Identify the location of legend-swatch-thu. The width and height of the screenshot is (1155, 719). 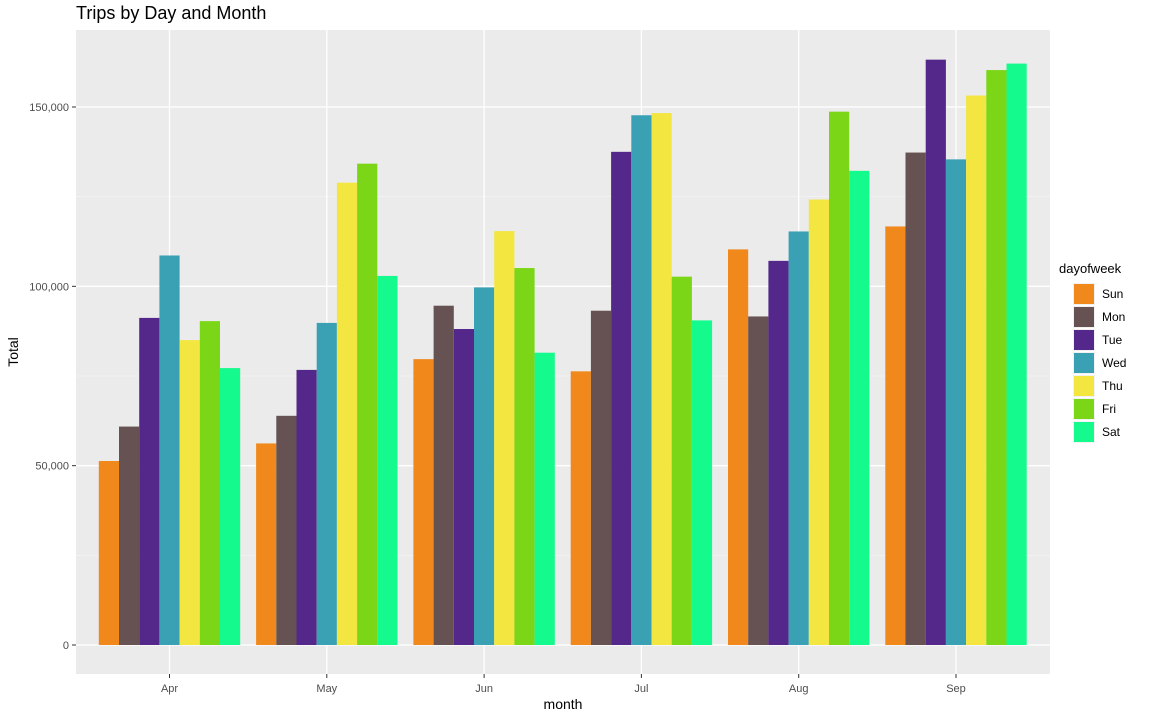
(1084, 386).